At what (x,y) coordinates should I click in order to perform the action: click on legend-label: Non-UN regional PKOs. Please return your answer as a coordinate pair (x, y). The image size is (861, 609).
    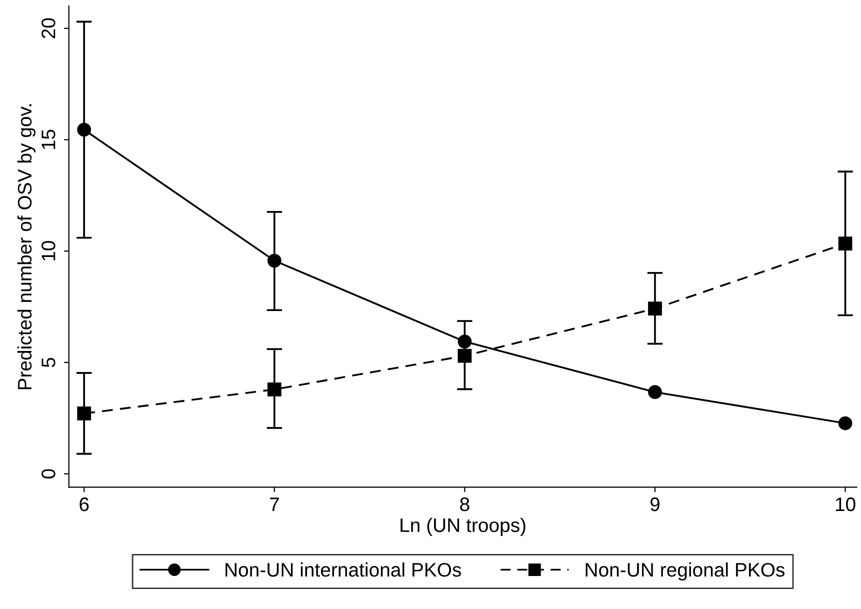
    Looking at the image, I should click on (685, 571).